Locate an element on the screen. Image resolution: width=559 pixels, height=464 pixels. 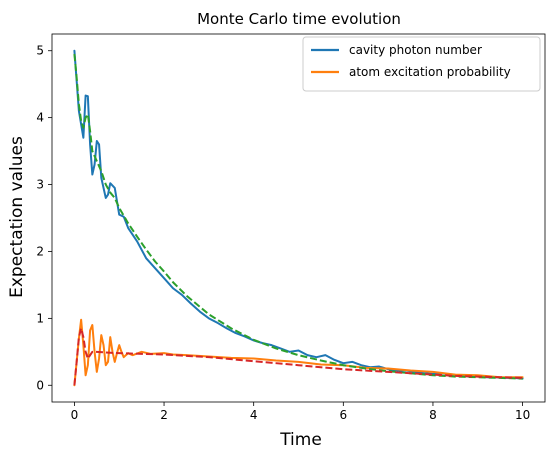
x-tick-label: 2 is located at coordinates (164, 415).